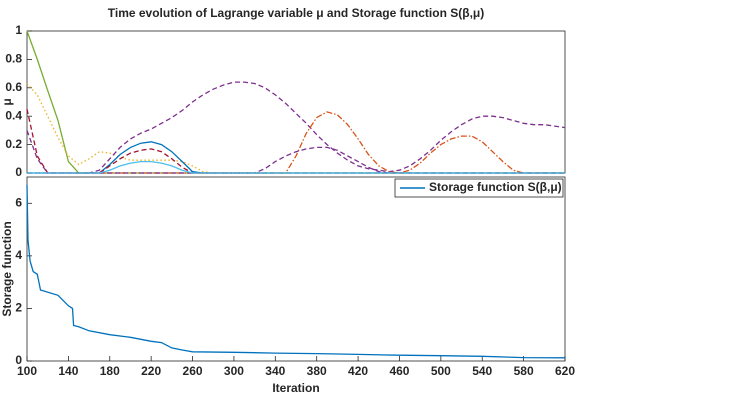  Describe the element at coordinates (482, 371) in the screenshot. I see `x-tick-label: 540` at that location.